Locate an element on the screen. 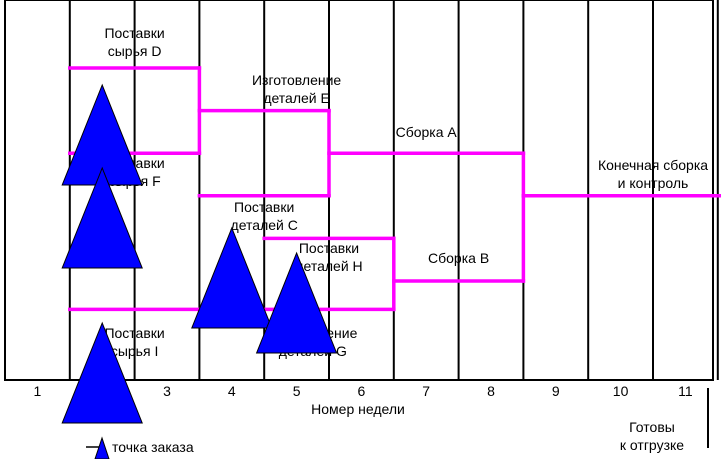  x-axis-label: Номер недели is located at coordinates (358, 409).